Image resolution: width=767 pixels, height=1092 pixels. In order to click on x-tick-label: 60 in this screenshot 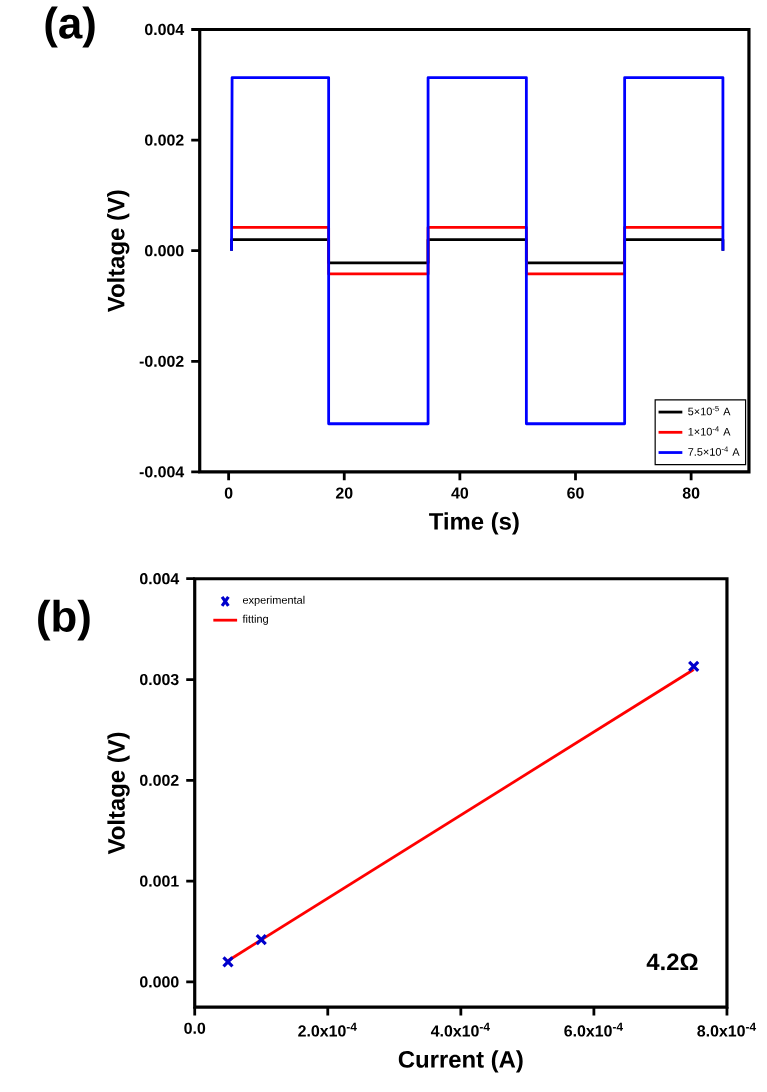, I will do `click(575, 493)`.